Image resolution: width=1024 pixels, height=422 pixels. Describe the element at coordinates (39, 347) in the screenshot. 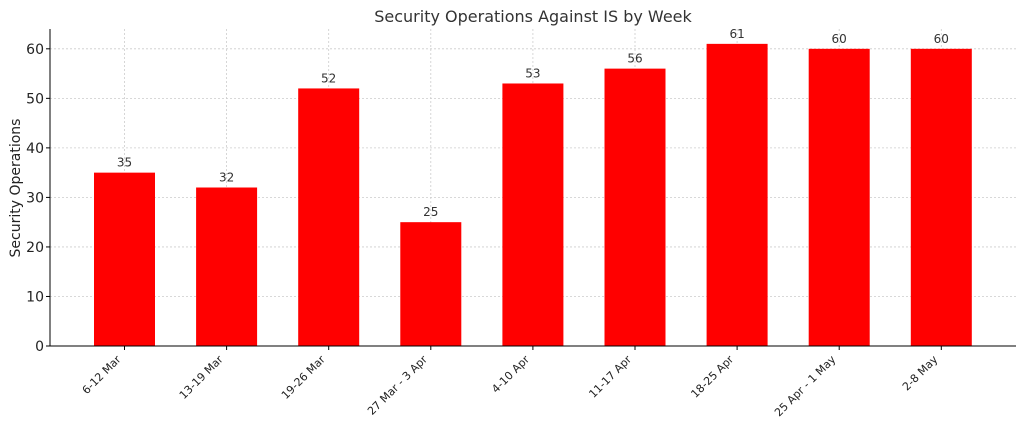

I see `y-tick-label: 0` at that location.